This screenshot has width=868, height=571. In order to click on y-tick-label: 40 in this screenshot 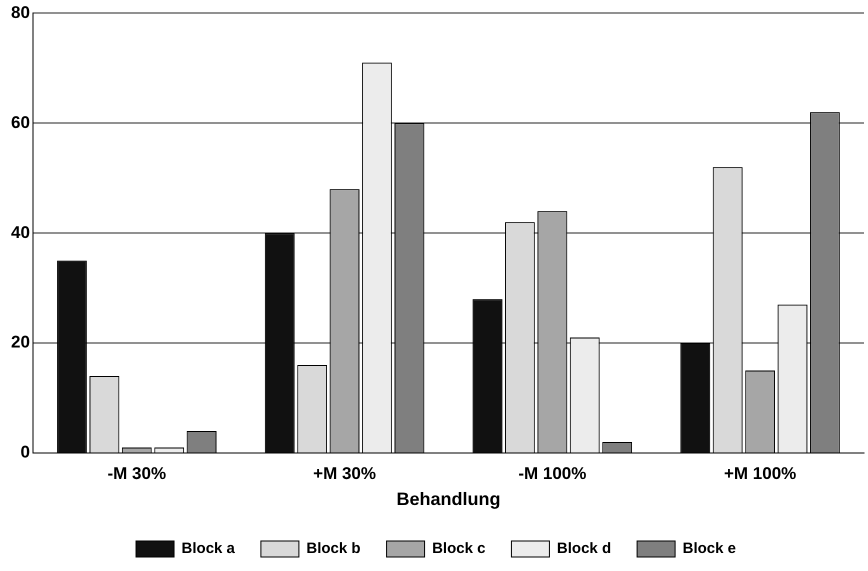, I will do `click(20, 232)`.